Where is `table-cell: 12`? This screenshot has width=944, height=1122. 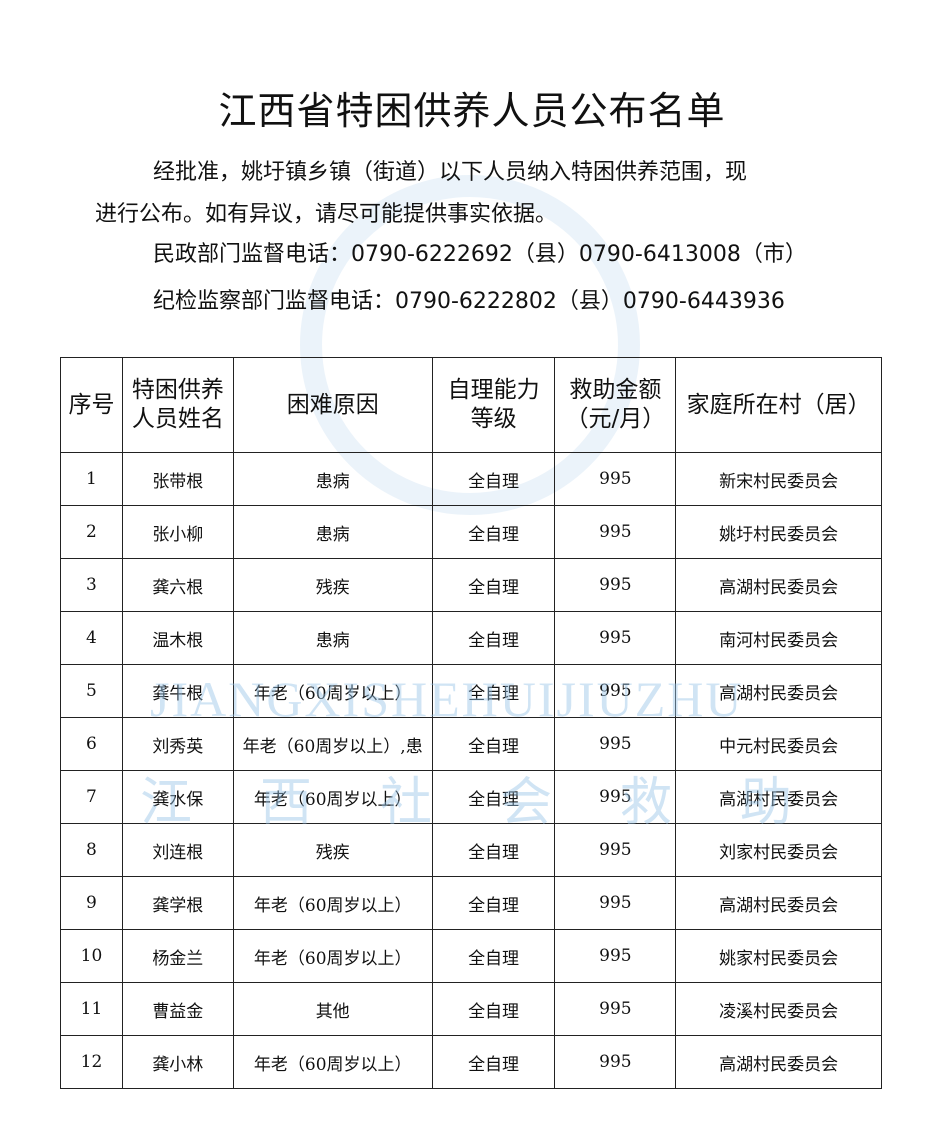
table-cell: 12 is located at coordinates (91, 1062).